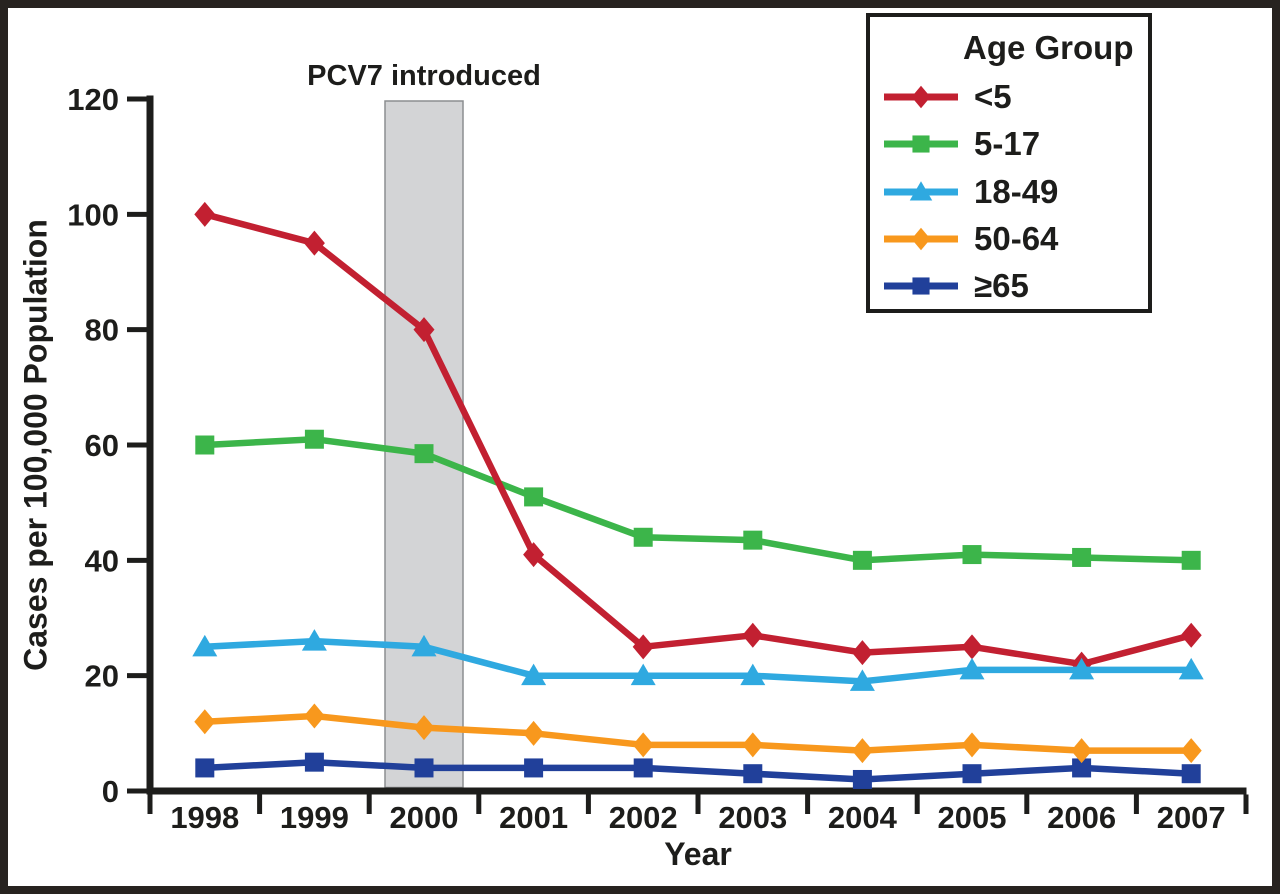 The height and width of the screenshot is (894, 1280). I want to click on legend-title: Age Group, so click(1048, 47).